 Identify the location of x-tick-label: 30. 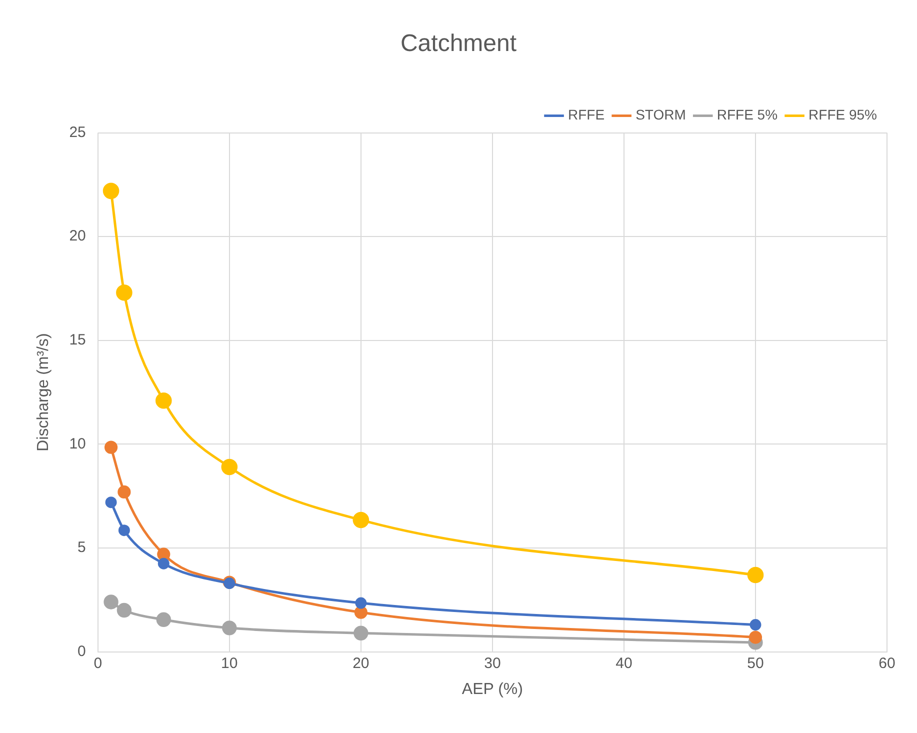
(492, 663).